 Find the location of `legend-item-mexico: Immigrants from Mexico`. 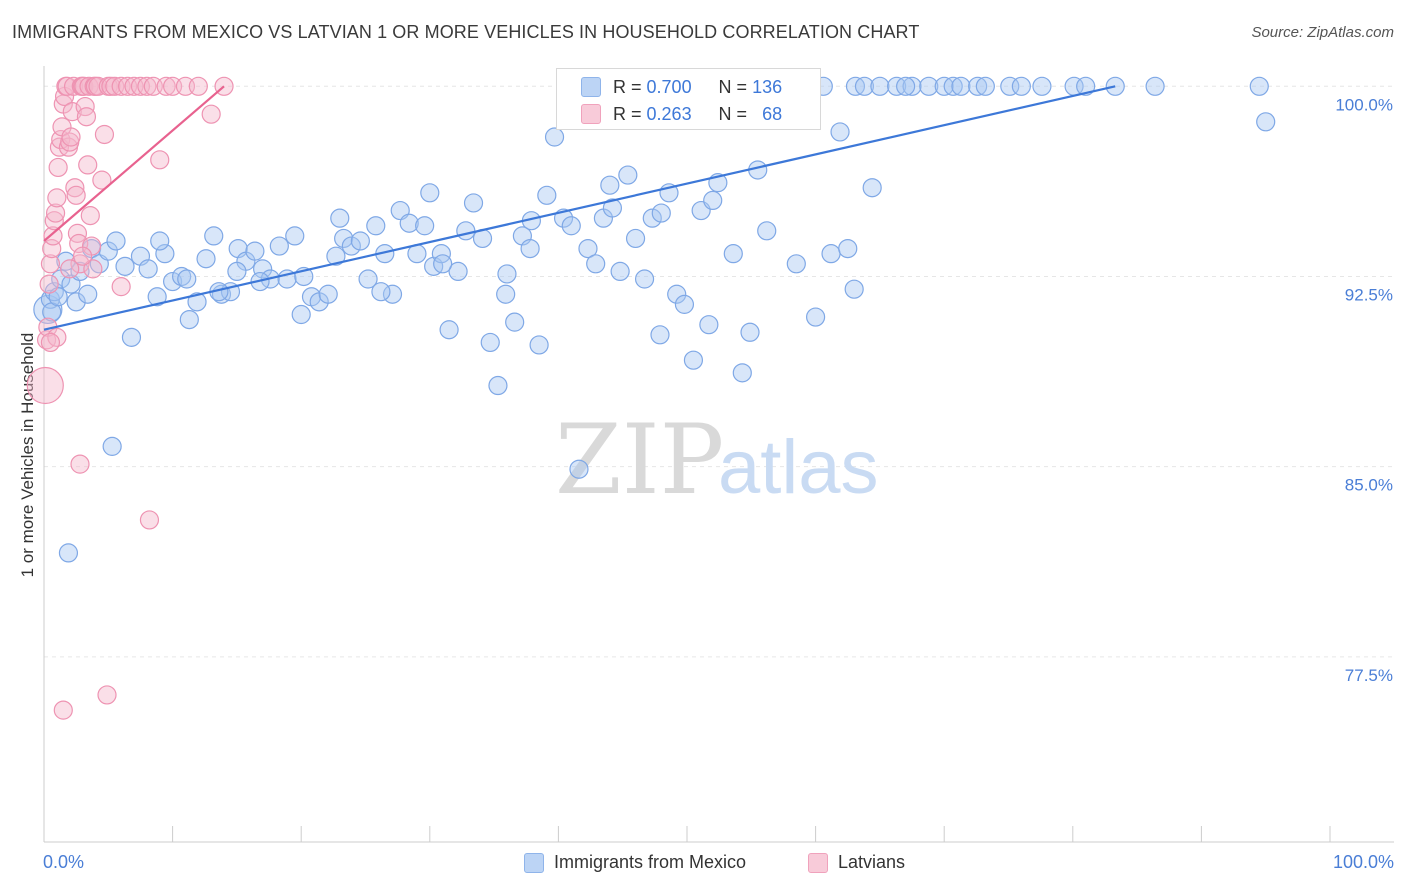

legend-item-mexico: Immigrants from Mexico is located at coordinates (635, 862).